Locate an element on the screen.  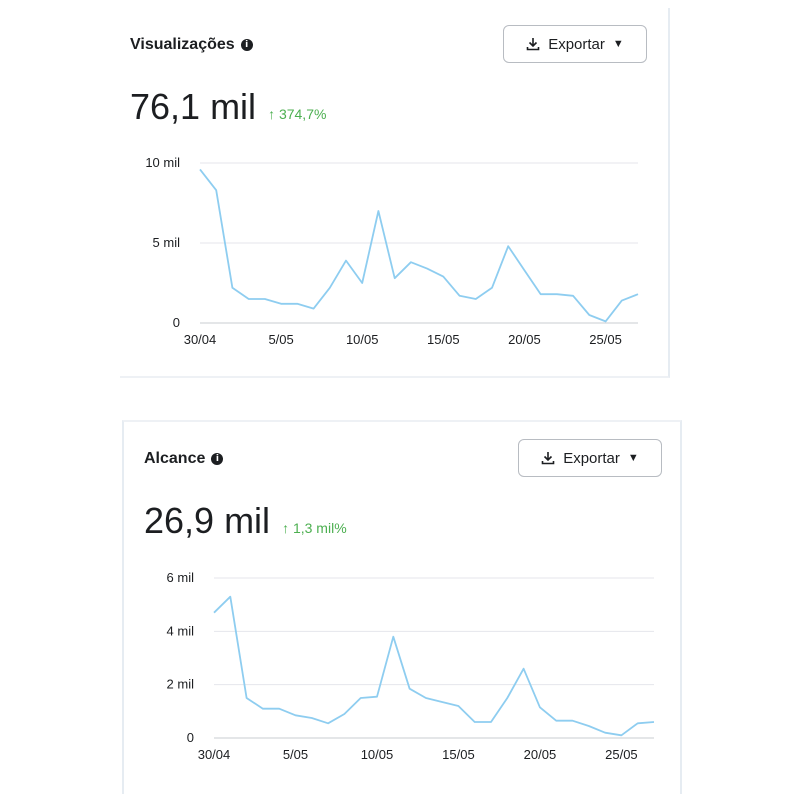
reach-metric: 26,9 mil ↑ 1,3 mil% is located at coordinates (245, 521).